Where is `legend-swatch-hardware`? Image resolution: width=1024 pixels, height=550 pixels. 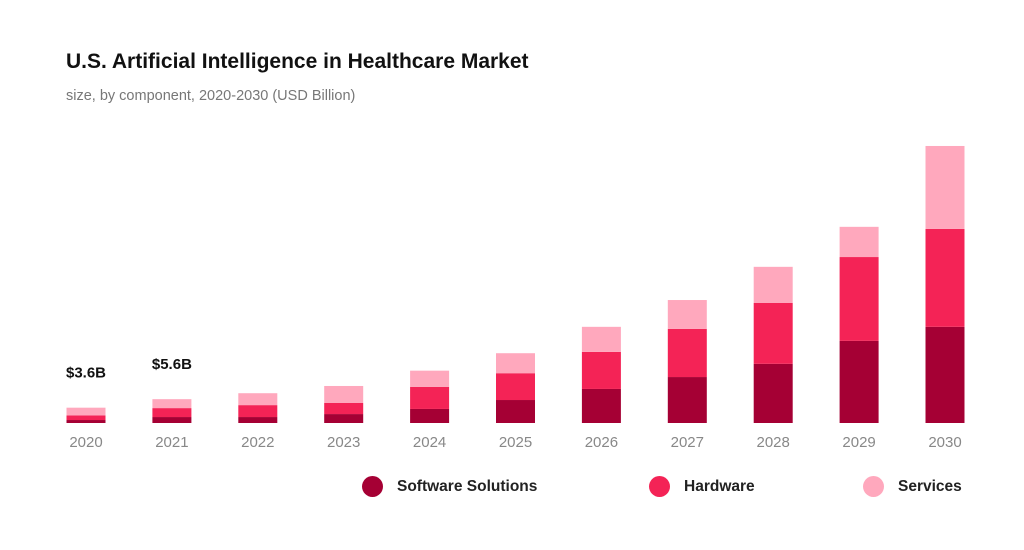 legend-swatch-hardware is located at coordinates (659, 486).